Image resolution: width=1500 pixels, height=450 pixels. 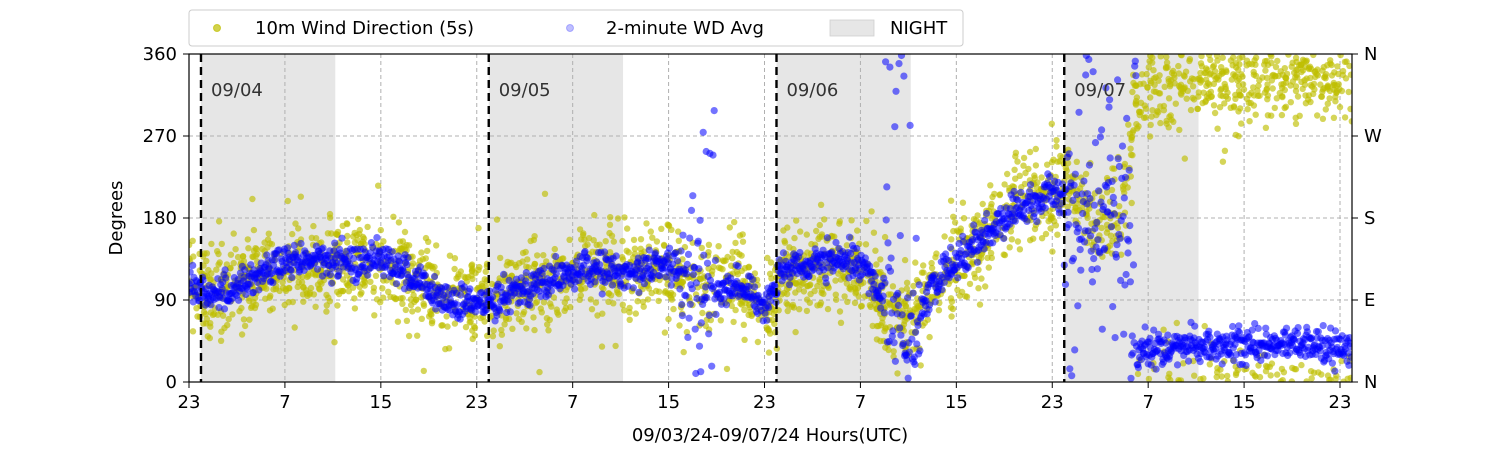 What do you see at coordinates (1369, 300) in the screenshot?
I see `y2-tick-label: E` at bounding box center [1369, 300].